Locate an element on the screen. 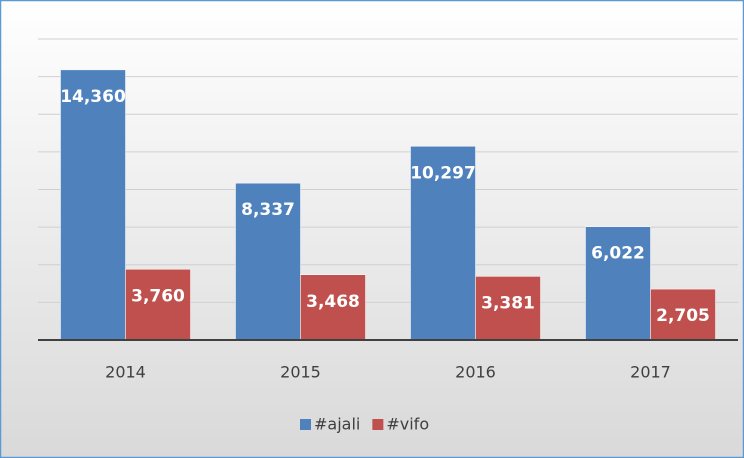 The width and height of the screenshot is (744, 458). data-label: 3,468 is located at coordinates (333, 302).